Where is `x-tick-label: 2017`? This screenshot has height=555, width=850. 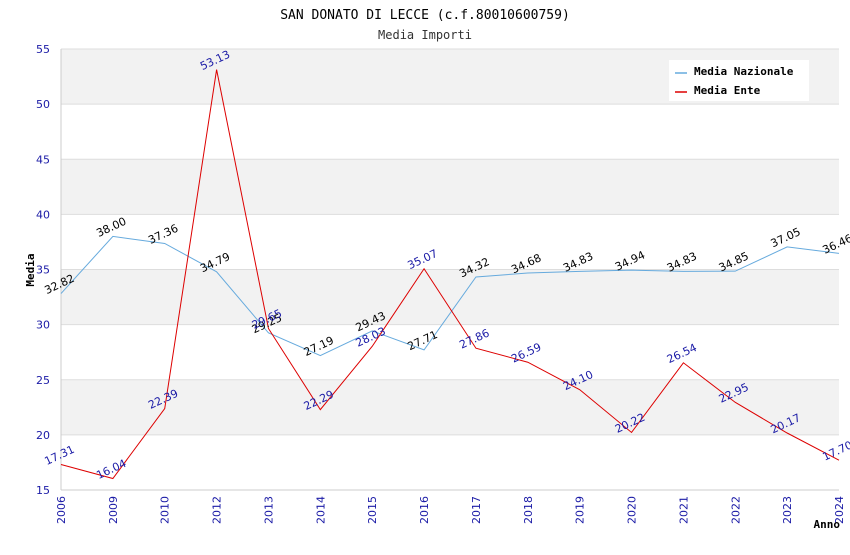 x-tick-label: 2017 is located at coordinates (476, 510).